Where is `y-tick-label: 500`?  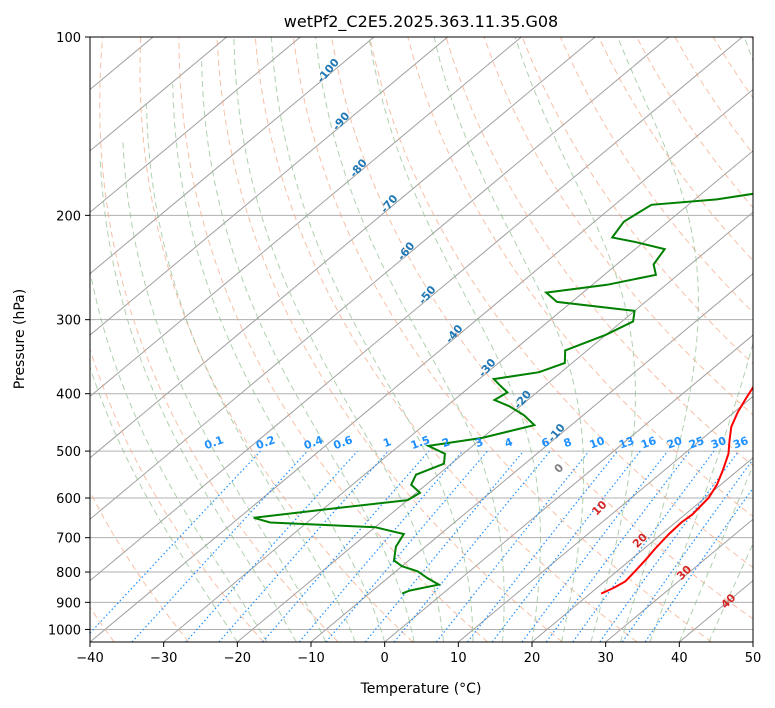 y-tick-label: 500 is located at coordinates (68, 452).